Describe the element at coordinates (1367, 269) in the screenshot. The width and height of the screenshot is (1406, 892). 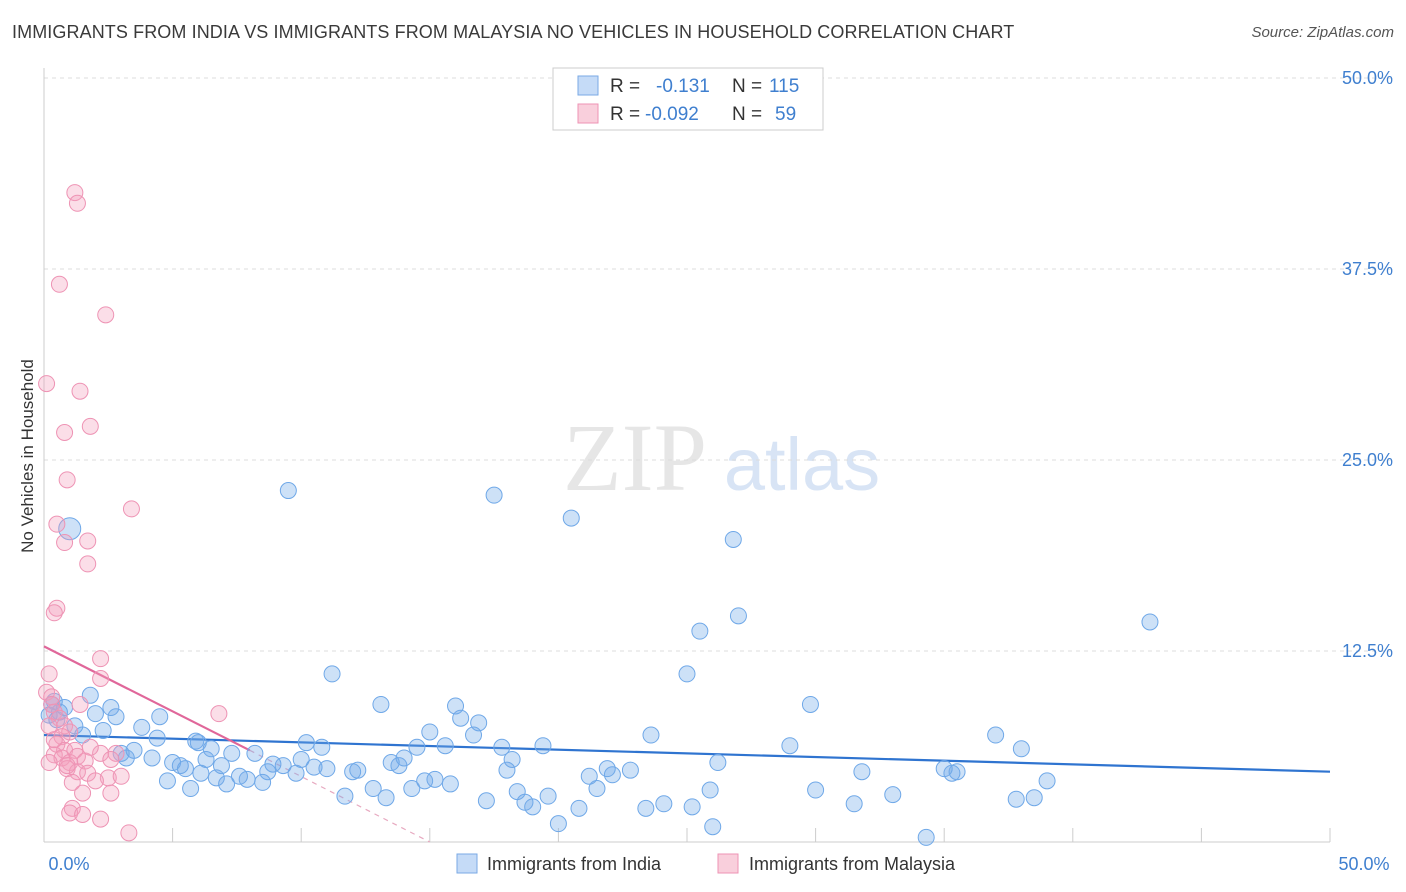
I see `y-tick-label-2: 37.5%` at that location.